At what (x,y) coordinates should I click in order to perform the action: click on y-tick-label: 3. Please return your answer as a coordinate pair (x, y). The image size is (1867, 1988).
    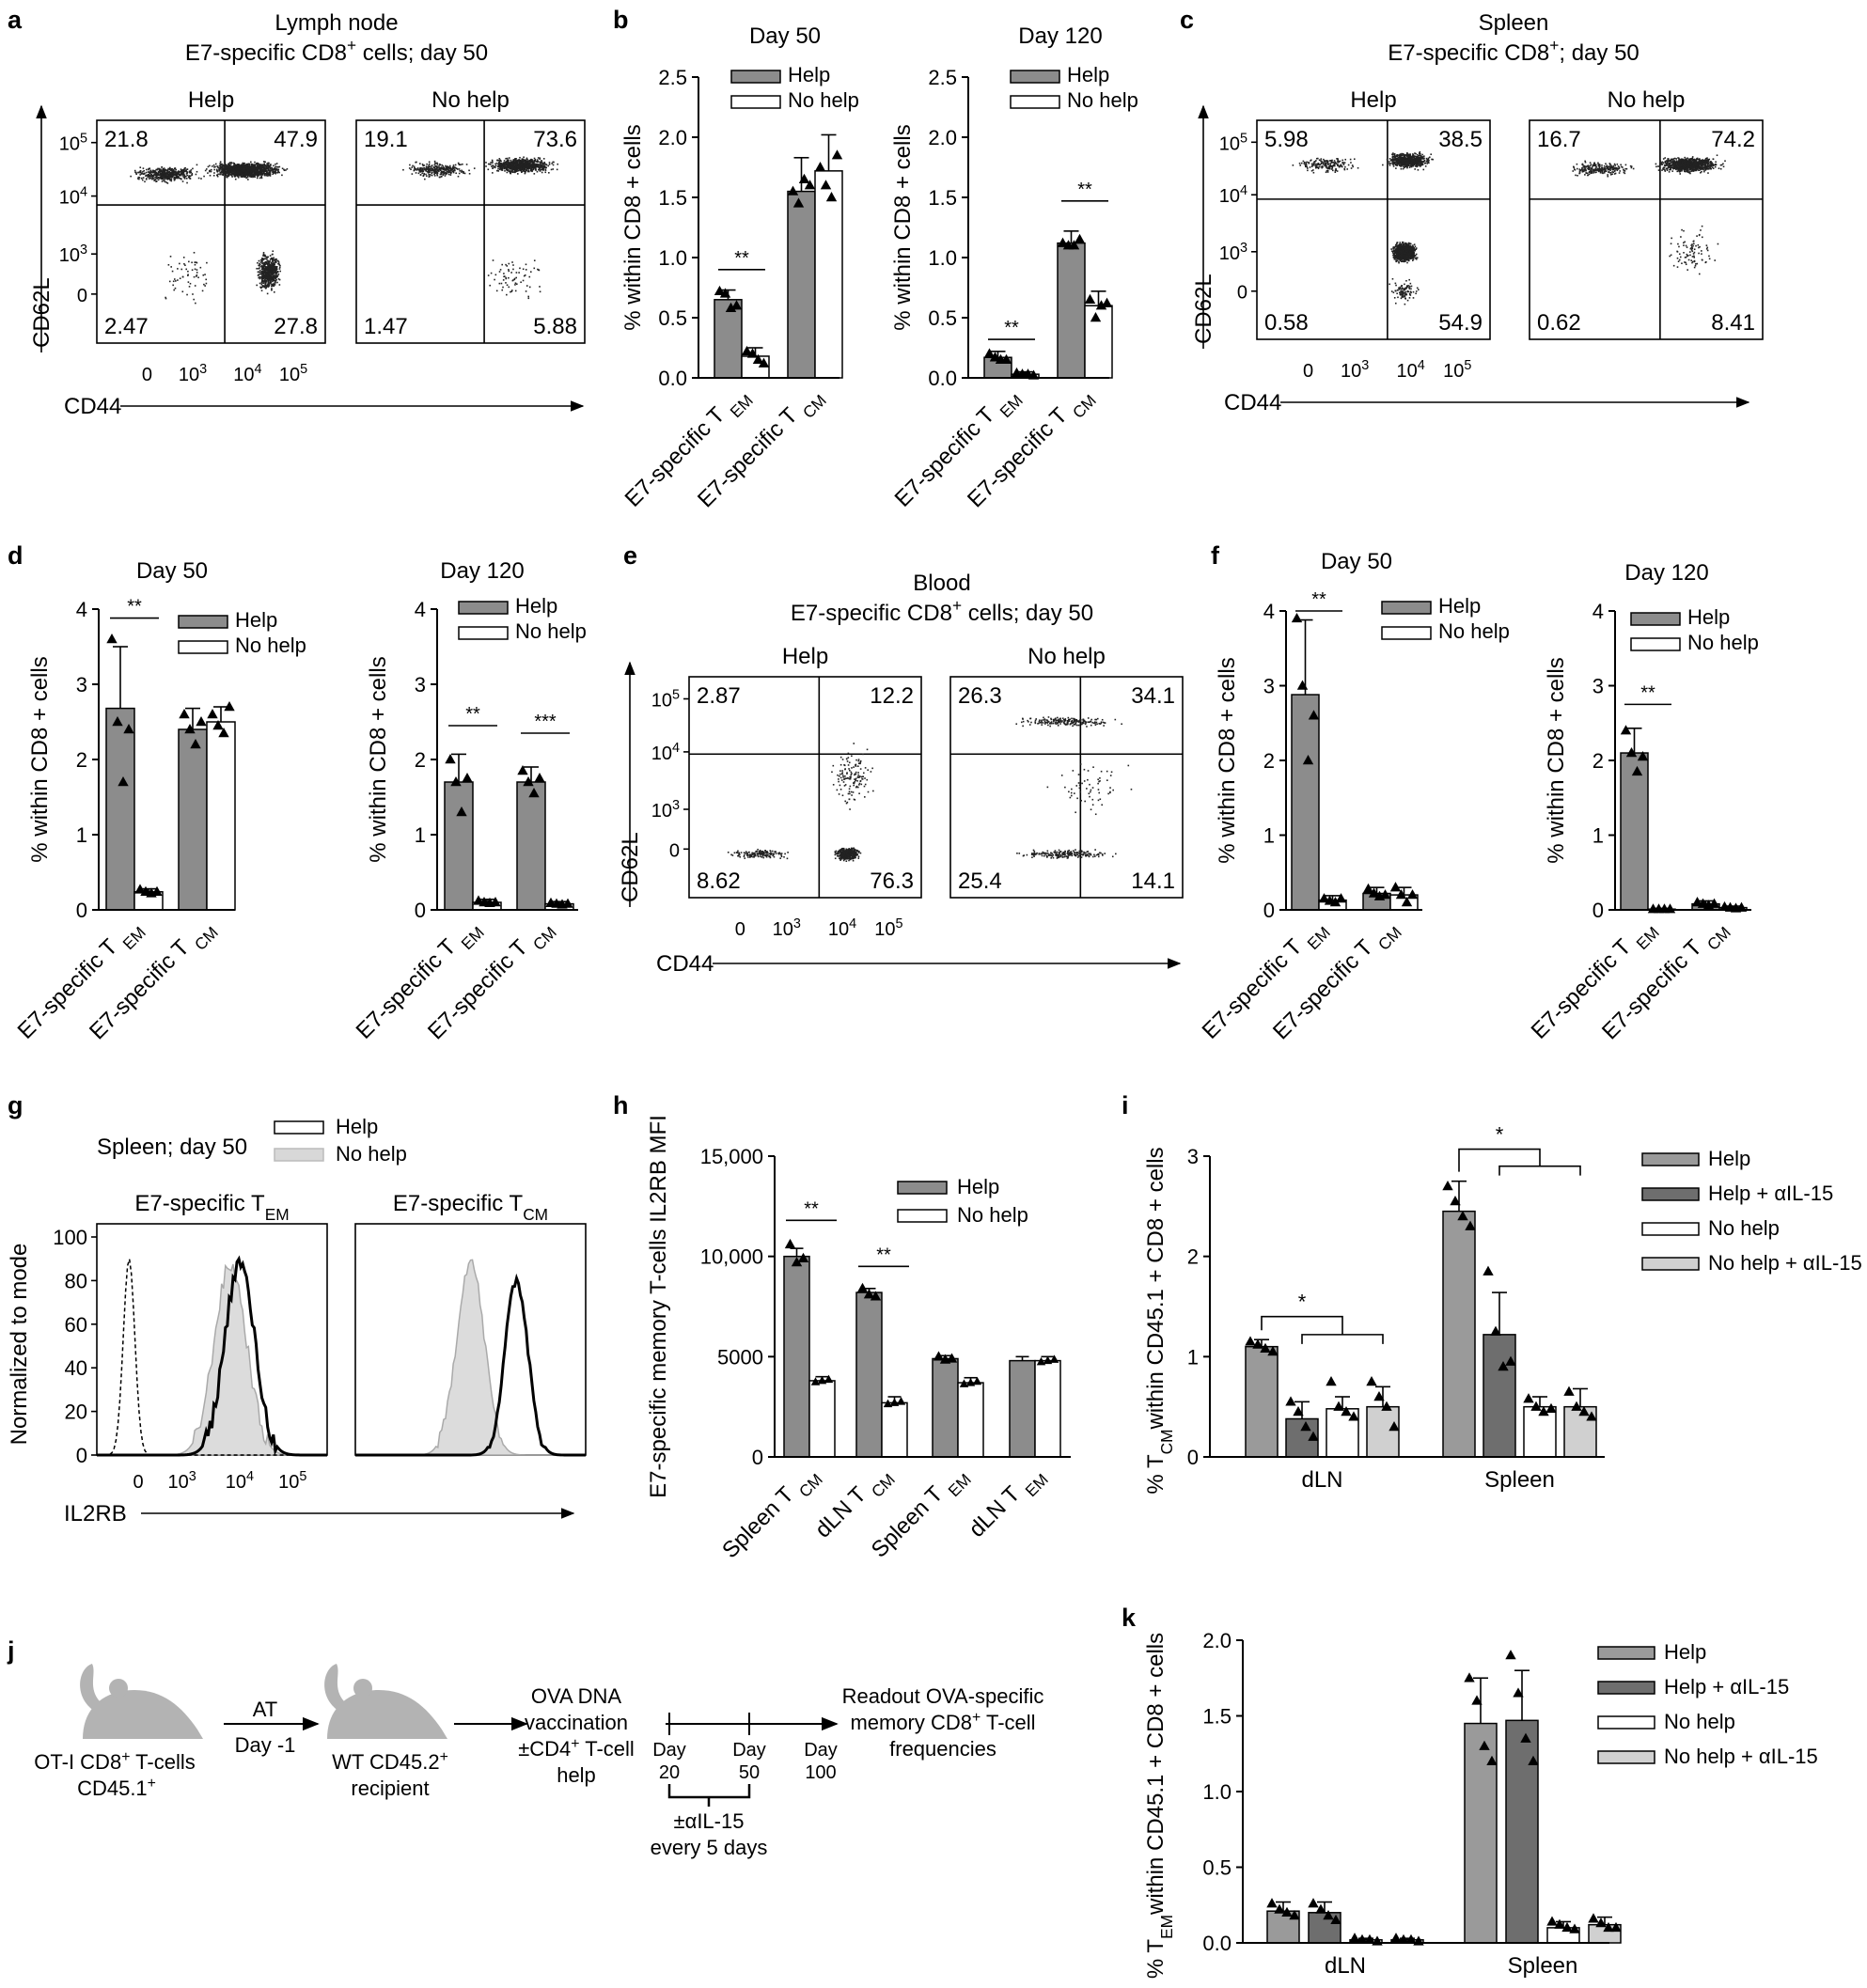
    Looking at the image, I should click on (420, 685).